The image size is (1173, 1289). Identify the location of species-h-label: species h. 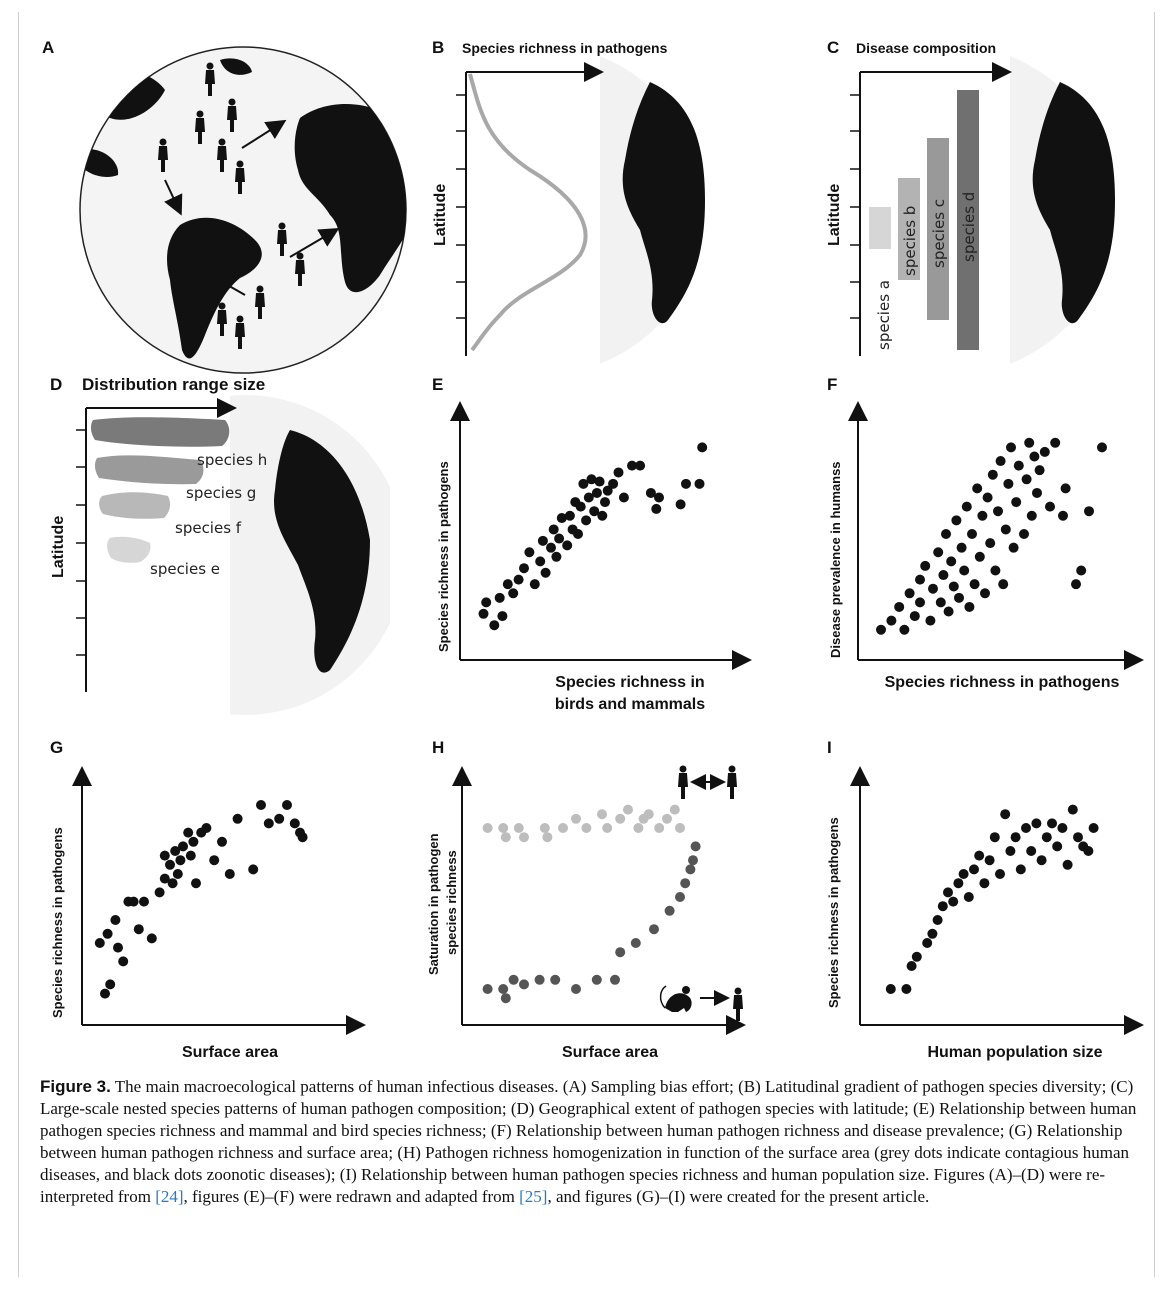
(232, 460).